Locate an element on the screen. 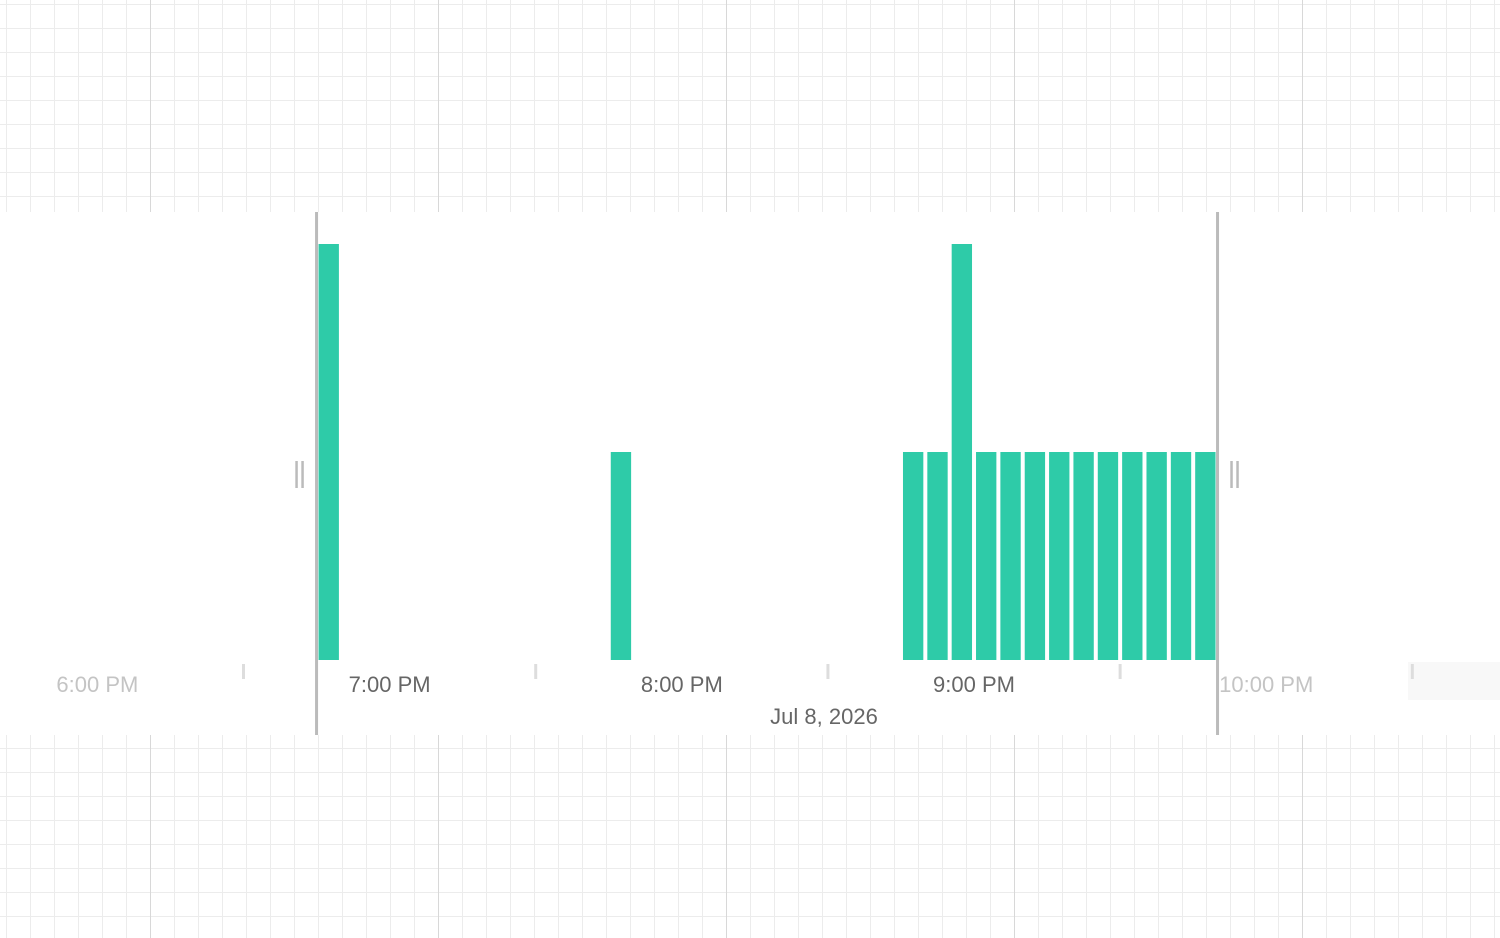  date-label: Jul 8, 2026 is located at coordinates (824, 716).